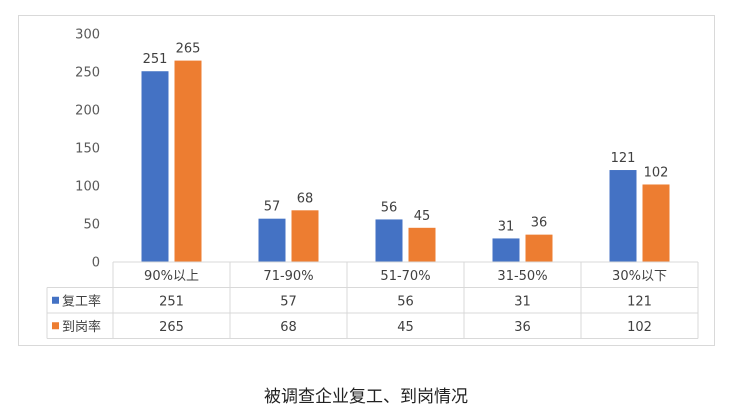  Describe the element at coordinates (405, 301) in the screenshot. I see `table-cell-value: 56` at that location.